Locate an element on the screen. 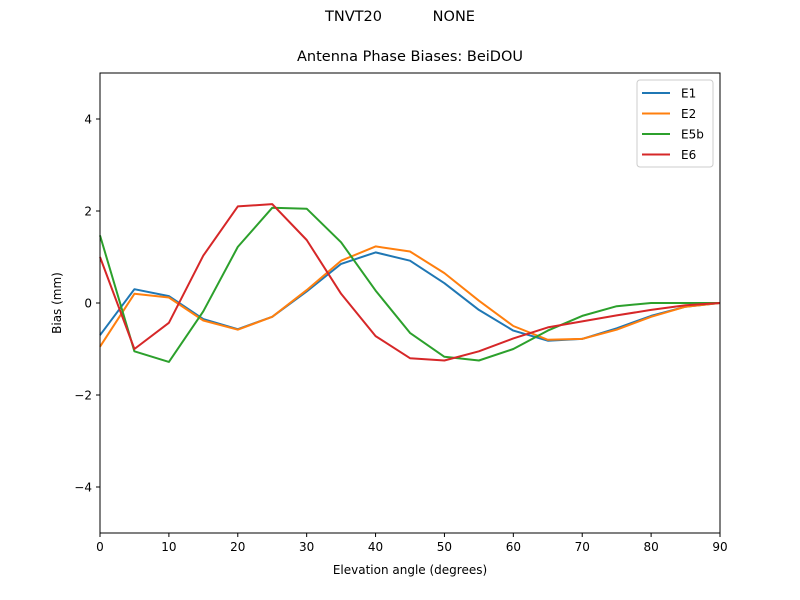 This screenshot has width=800, height=600. x-axis-label: Elevation angle (degrees) is located at coordinates (410, 570).